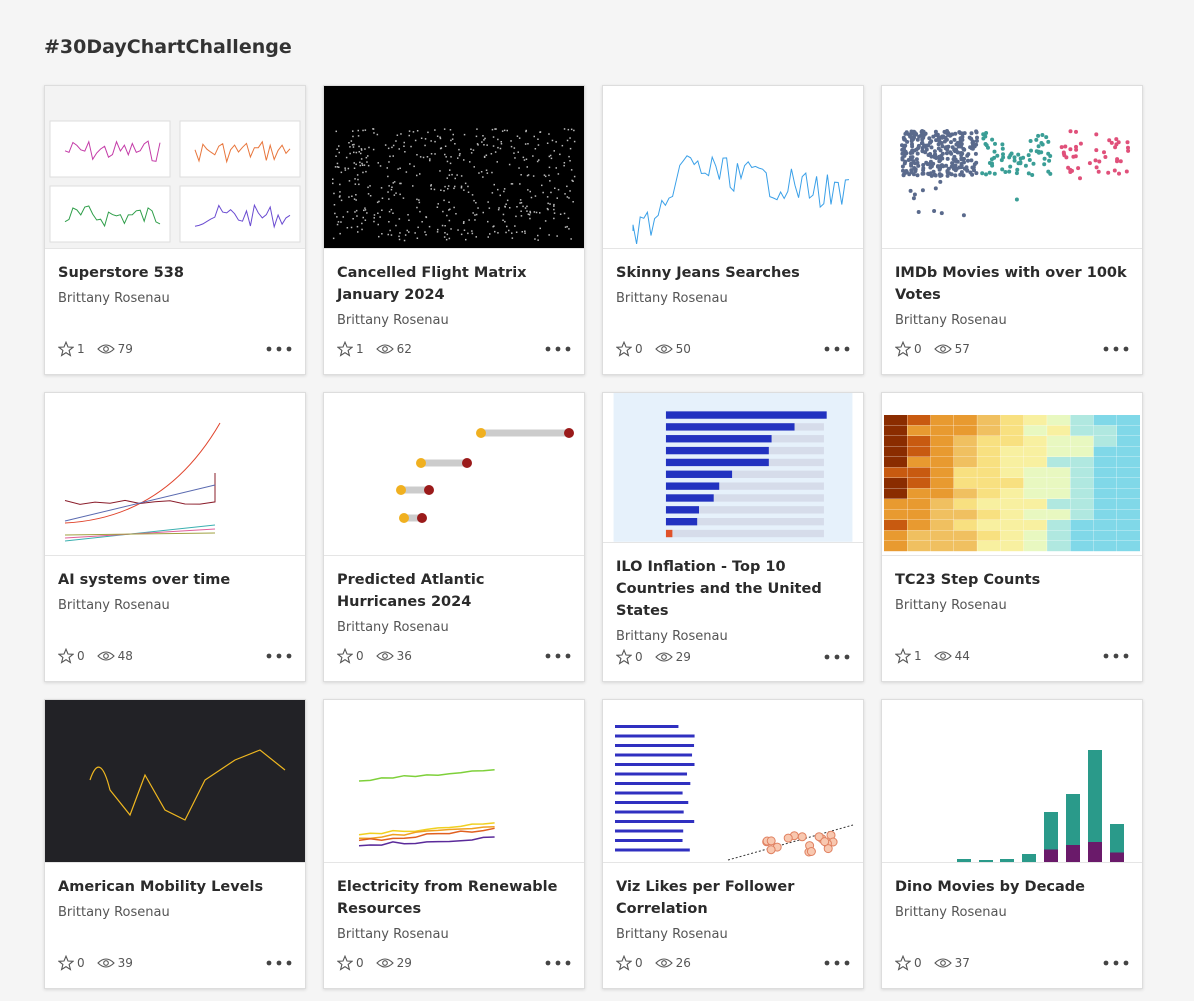 The height and width of the screenshot is (1001, 1194). What do you see at coordinates (705, 898) in the screenshot?
I see `card-title: Viz Likes per Follower Correlation` at bounding box center [705, 898].